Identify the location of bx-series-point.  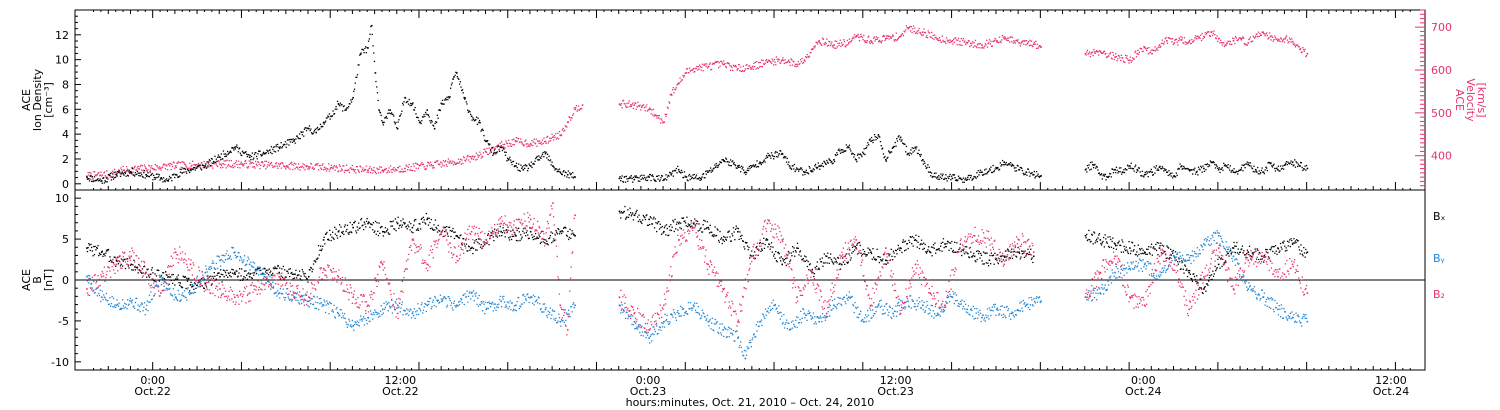
(501, 231).